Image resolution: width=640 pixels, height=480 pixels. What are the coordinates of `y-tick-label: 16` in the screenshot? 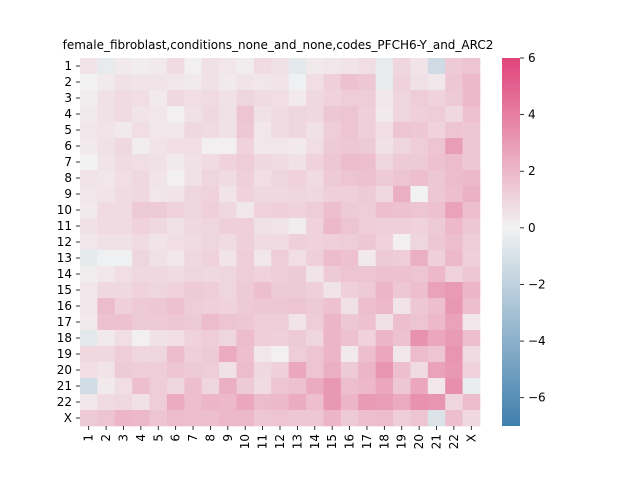 It's located at (64, 306).